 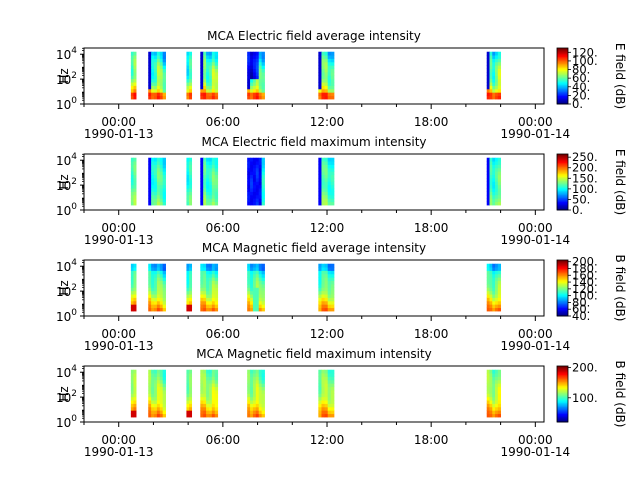 What do you see at coordinates (535, 346) in the screenshot?
I see `x-tick-date-label: 1990-01-14` at bounding box center [535, 346].